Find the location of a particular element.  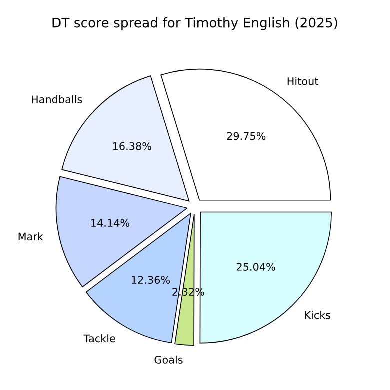

slice-label: Kicks is located at coordinates (318, 315).